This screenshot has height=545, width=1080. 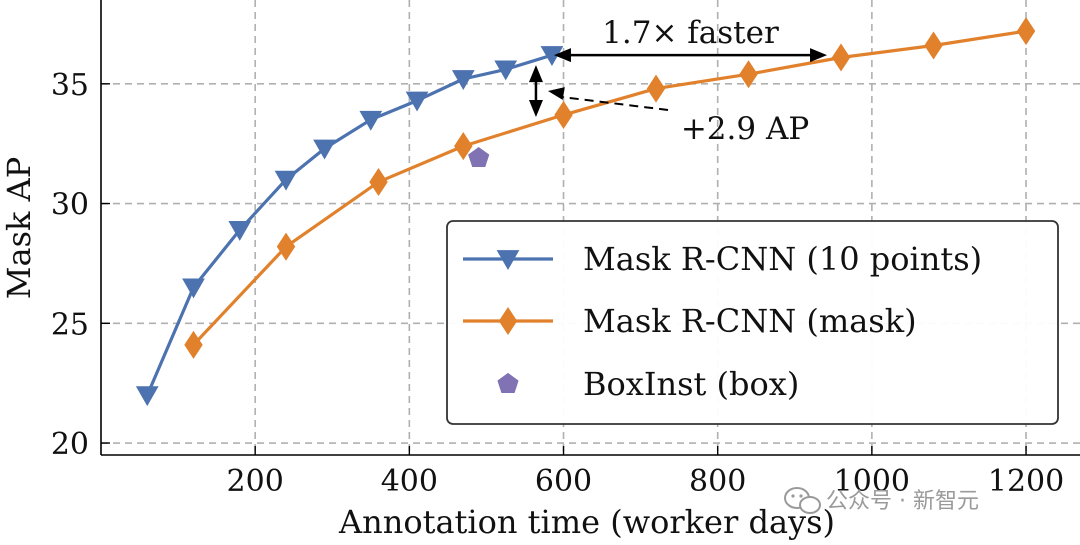 I want to click on watermark: 公众号 · 新智元, so click(x=881, y=500).